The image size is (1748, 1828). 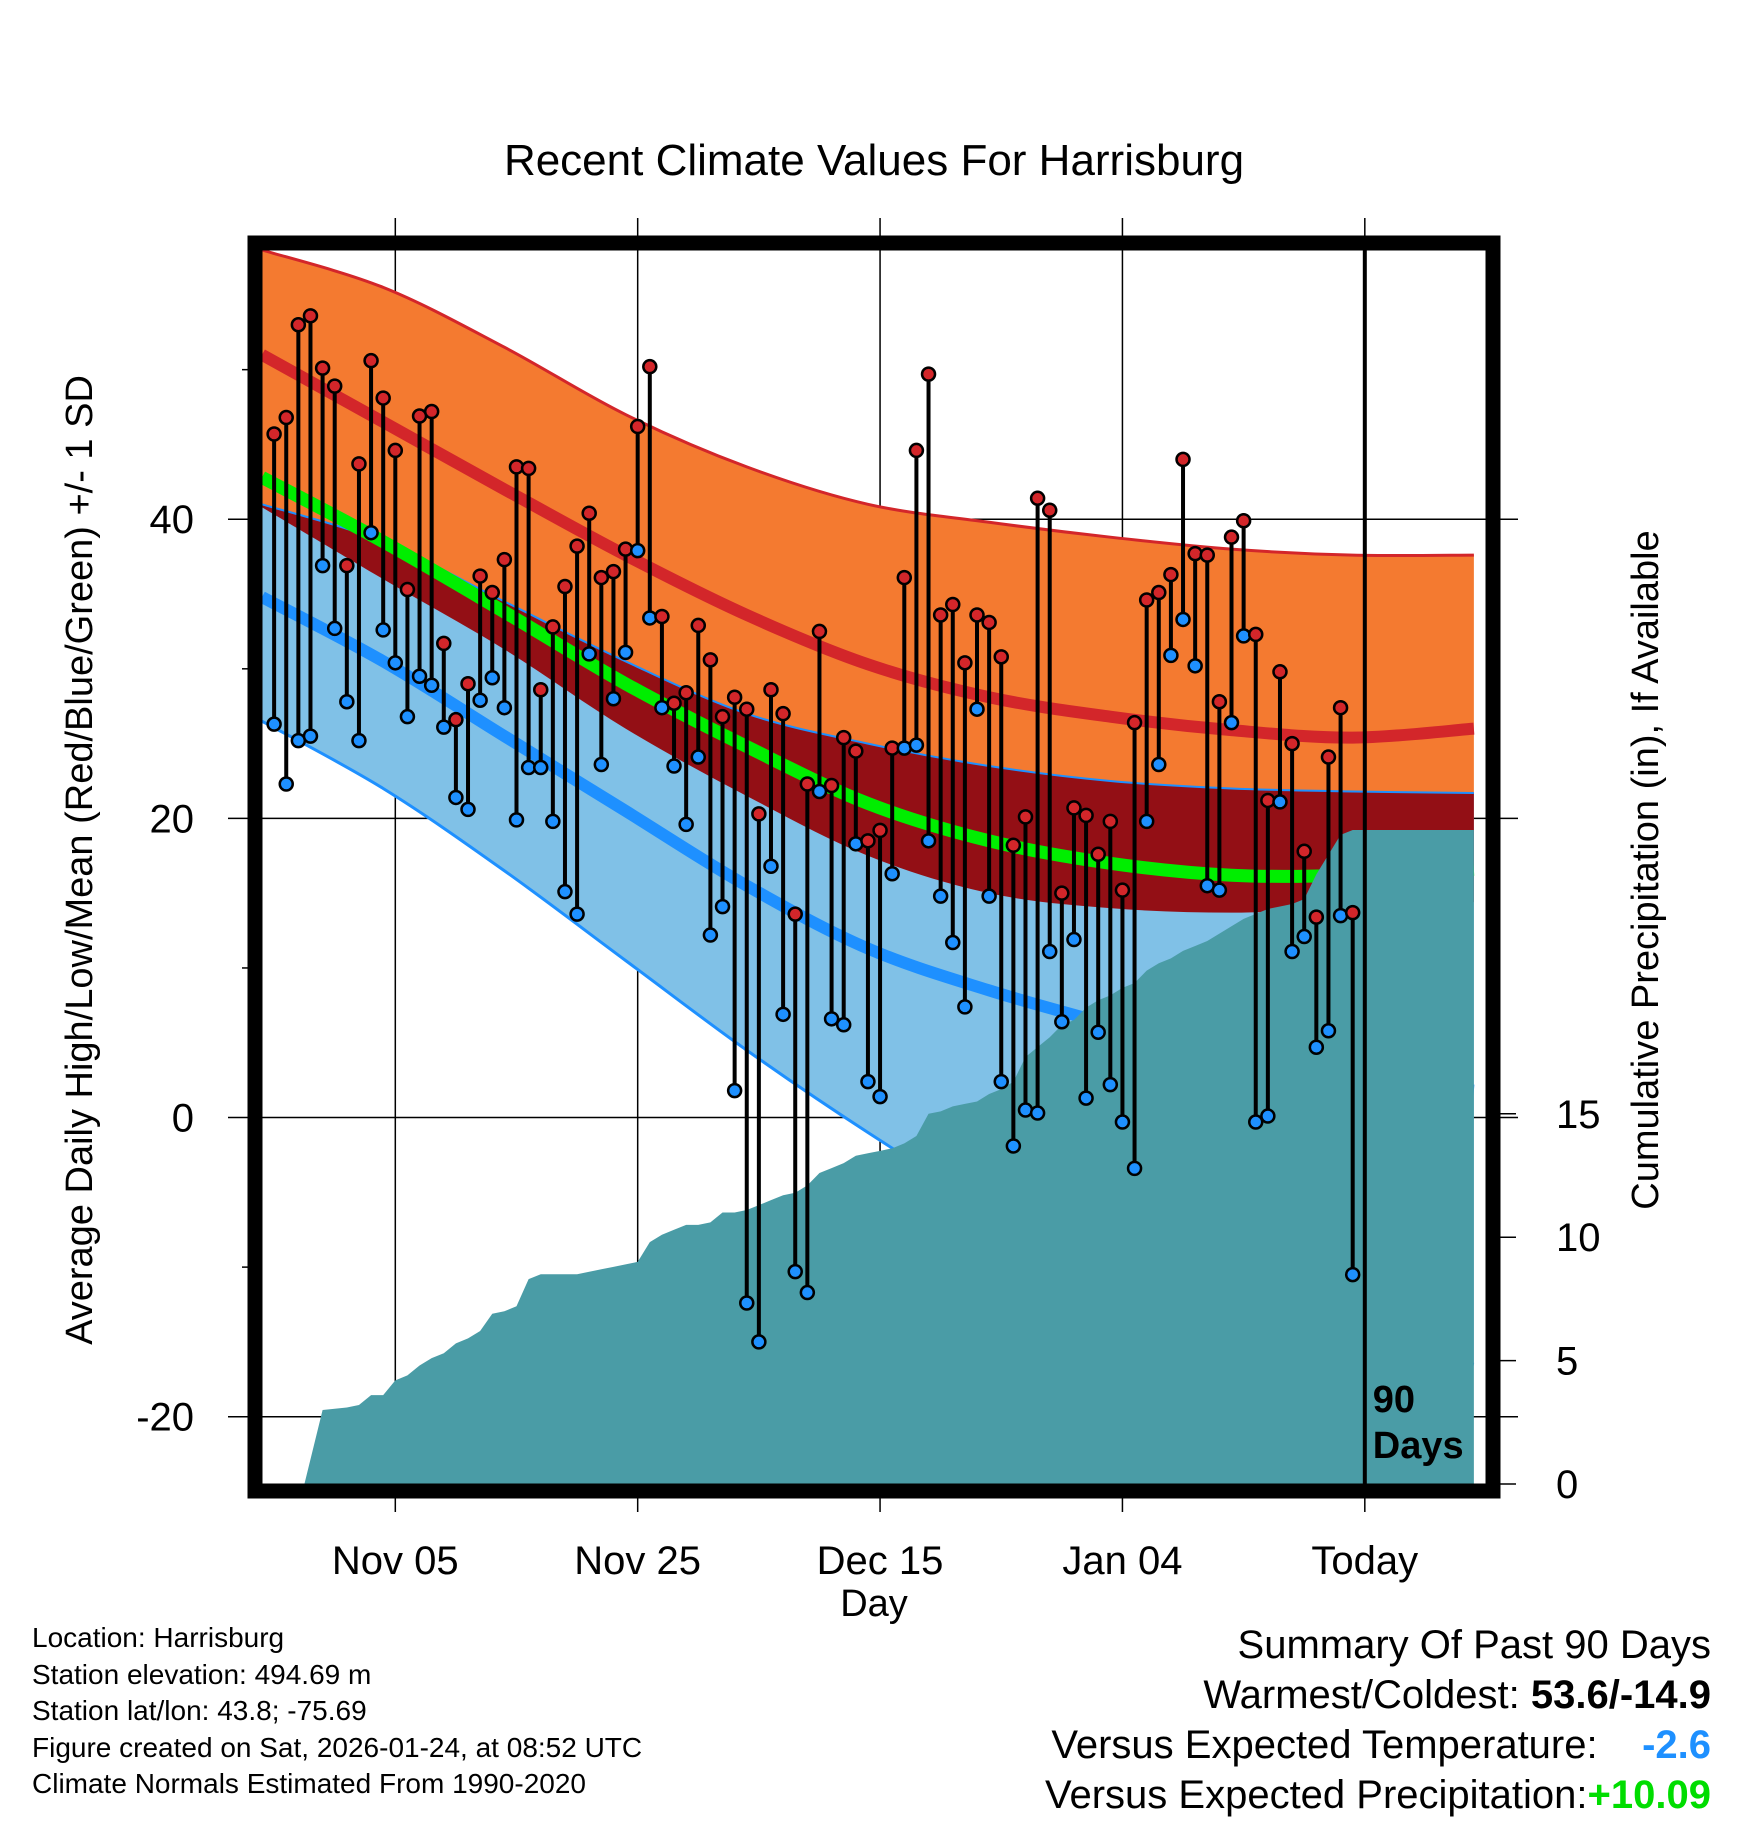 What do you see at coordinates (202, 1674) in the screenshot?
I see `elevation-text: Station elevation: 494.69 m` at bounding box center [202, 1674].